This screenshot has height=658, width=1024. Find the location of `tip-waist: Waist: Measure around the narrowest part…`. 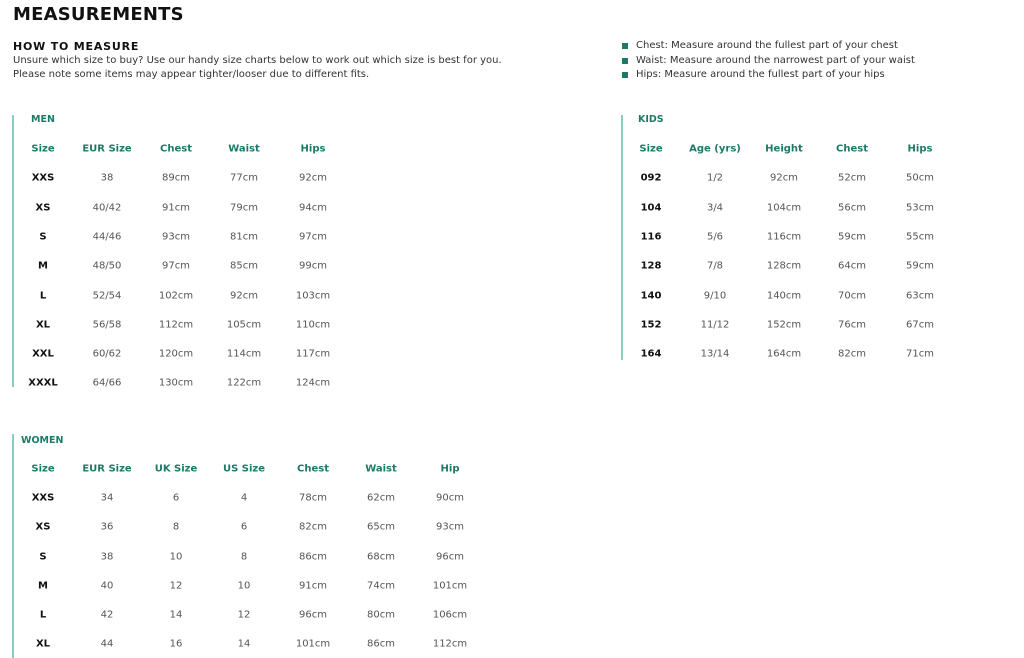

tip-waist: Waist: Measure around the narrowest part… is located at coordinates (768, 60).